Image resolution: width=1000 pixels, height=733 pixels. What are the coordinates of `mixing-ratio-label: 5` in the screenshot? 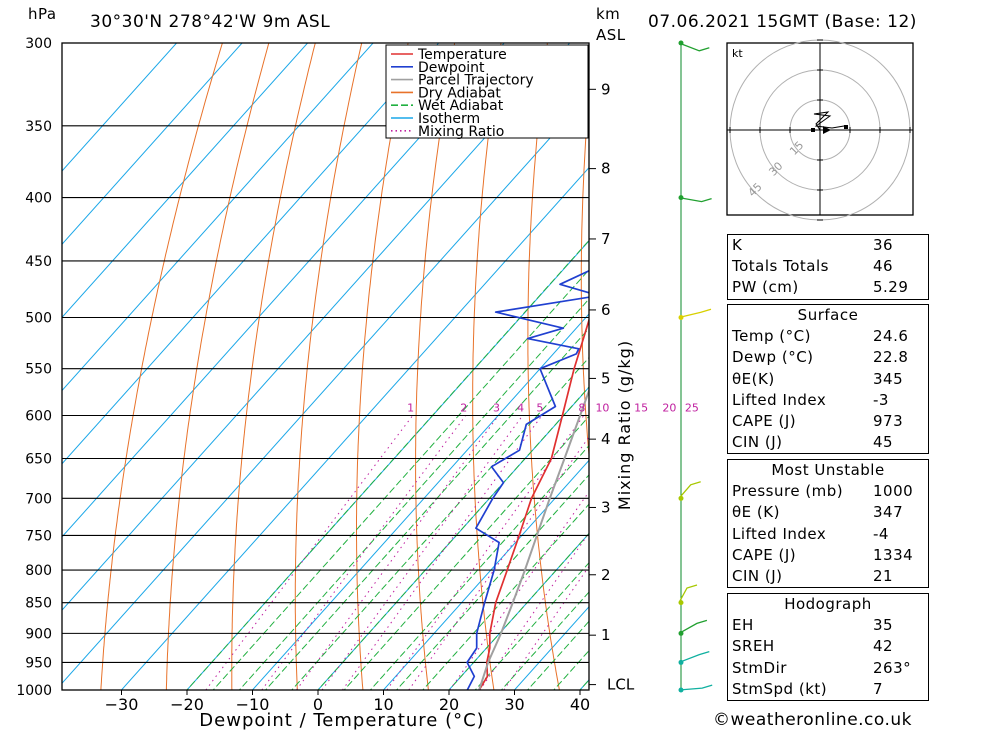 It's located at (539, 407).